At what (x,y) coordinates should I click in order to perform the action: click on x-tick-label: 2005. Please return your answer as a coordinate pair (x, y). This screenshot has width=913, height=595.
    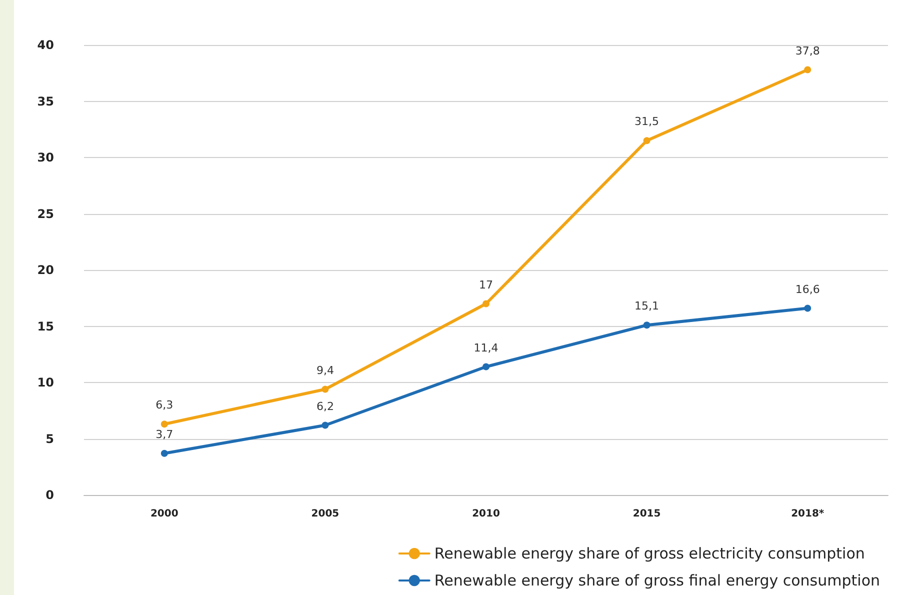
    Looking at the image, I should click on (325, 514).